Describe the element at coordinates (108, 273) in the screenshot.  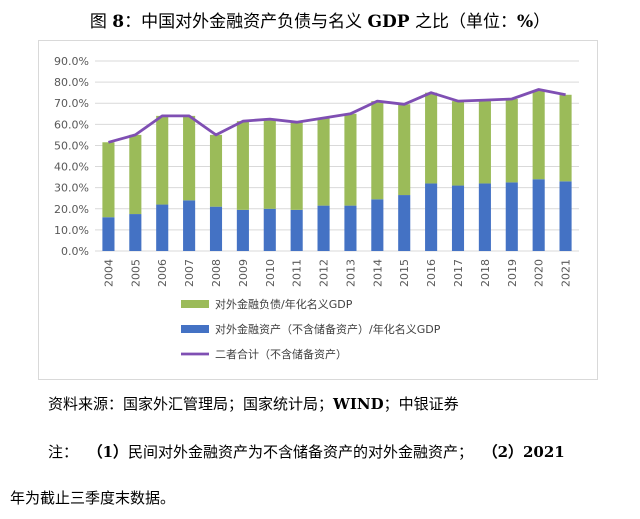
I see `x-tick-label: 2004` at that location.